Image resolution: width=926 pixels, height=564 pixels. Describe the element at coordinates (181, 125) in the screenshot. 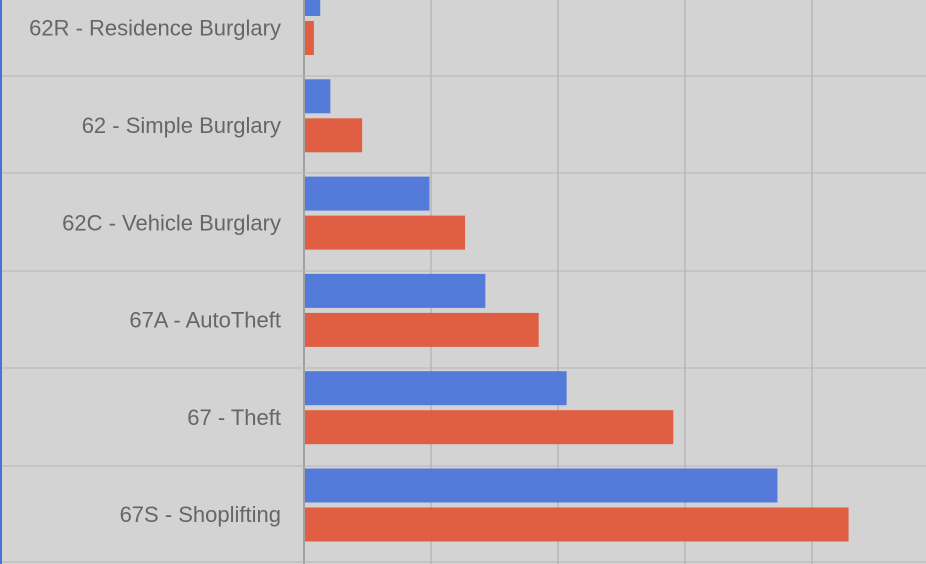

I see `category-label: 62 - Simple Burglary` at that location.